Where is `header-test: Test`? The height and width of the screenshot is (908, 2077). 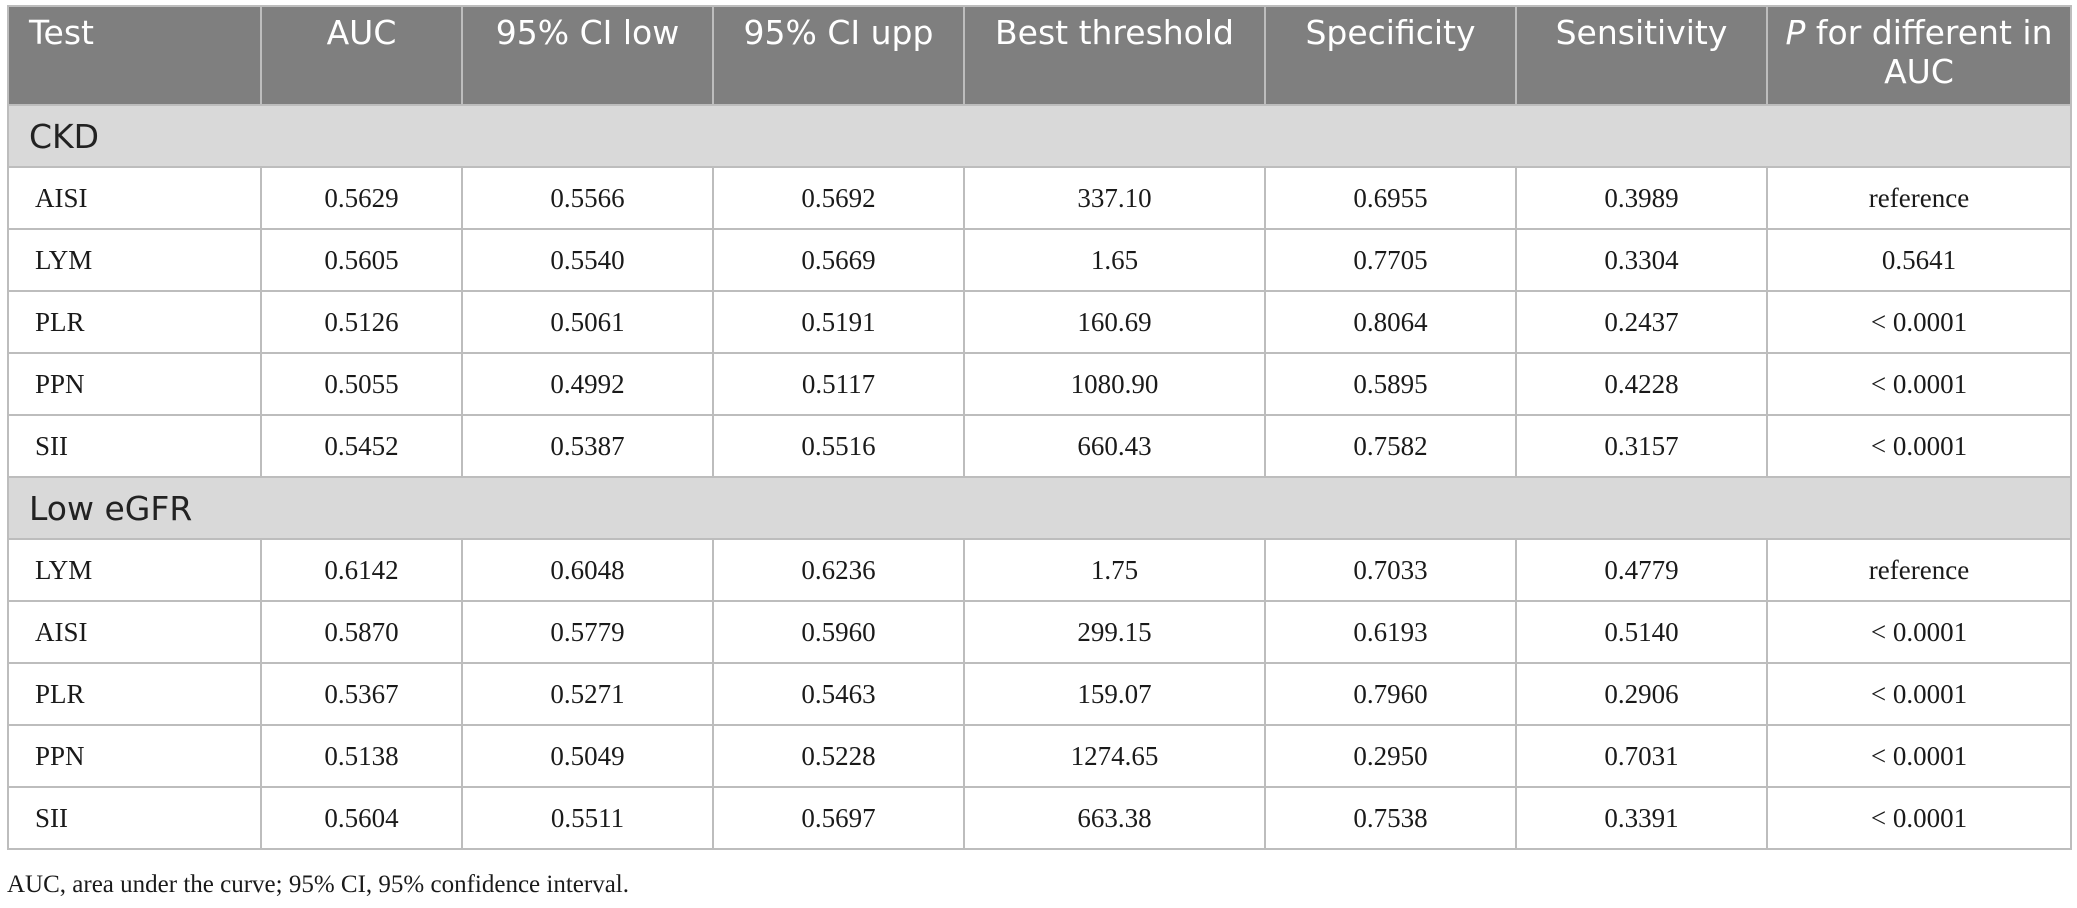
header-test: Test is located at coordinates (134, 55).